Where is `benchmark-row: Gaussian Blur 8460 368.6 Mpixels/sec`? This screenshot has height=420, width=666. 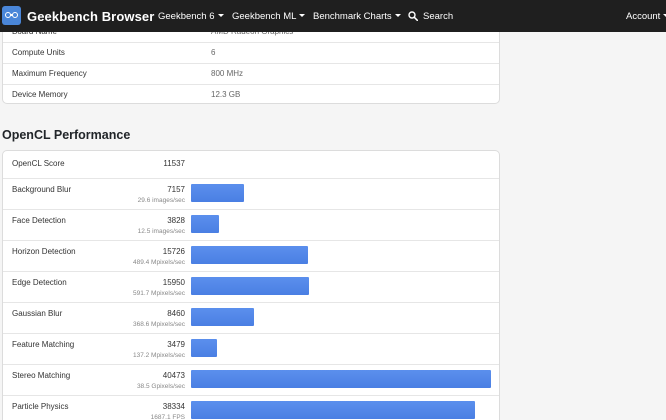
benchmark-row: Gaussian Blur 8460 368.6 Mpixels/sec is located at coordinates (251, 317).